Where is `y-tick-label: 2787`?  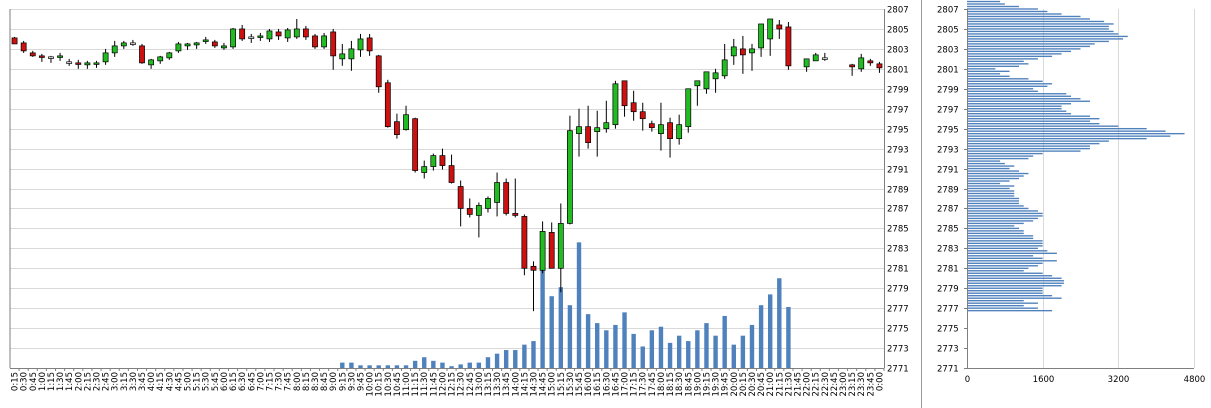
y-tick-label: 2787 is located at coordinates (948, 210).